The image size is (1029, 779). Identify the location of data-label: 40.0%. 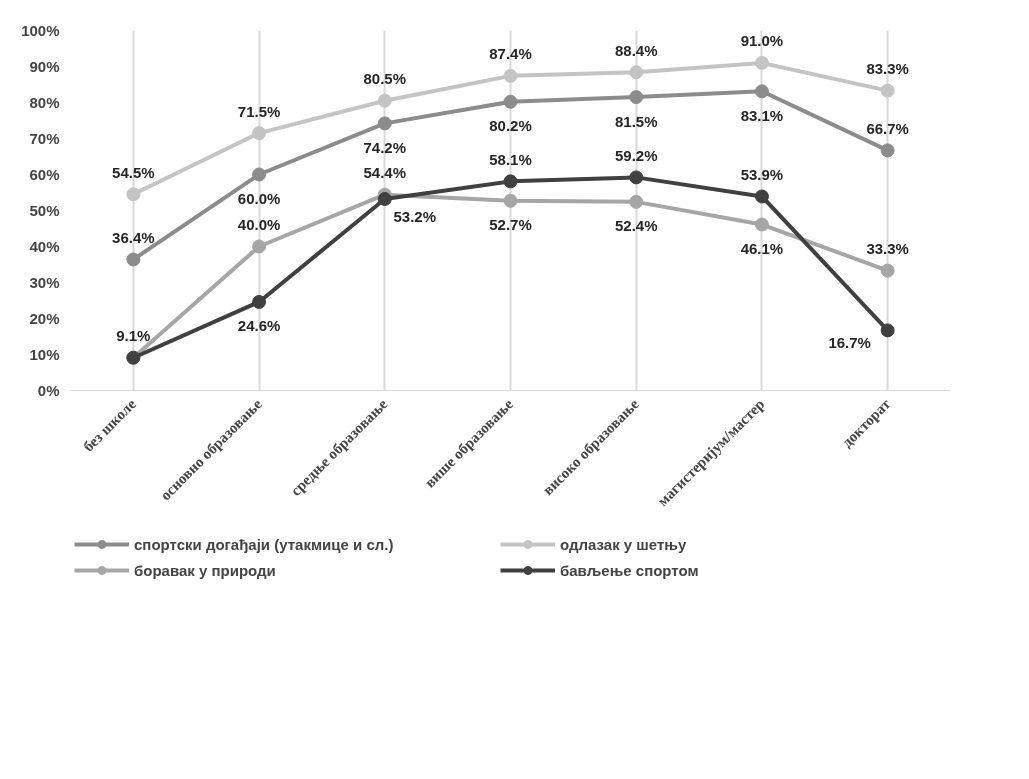
(259, 224).